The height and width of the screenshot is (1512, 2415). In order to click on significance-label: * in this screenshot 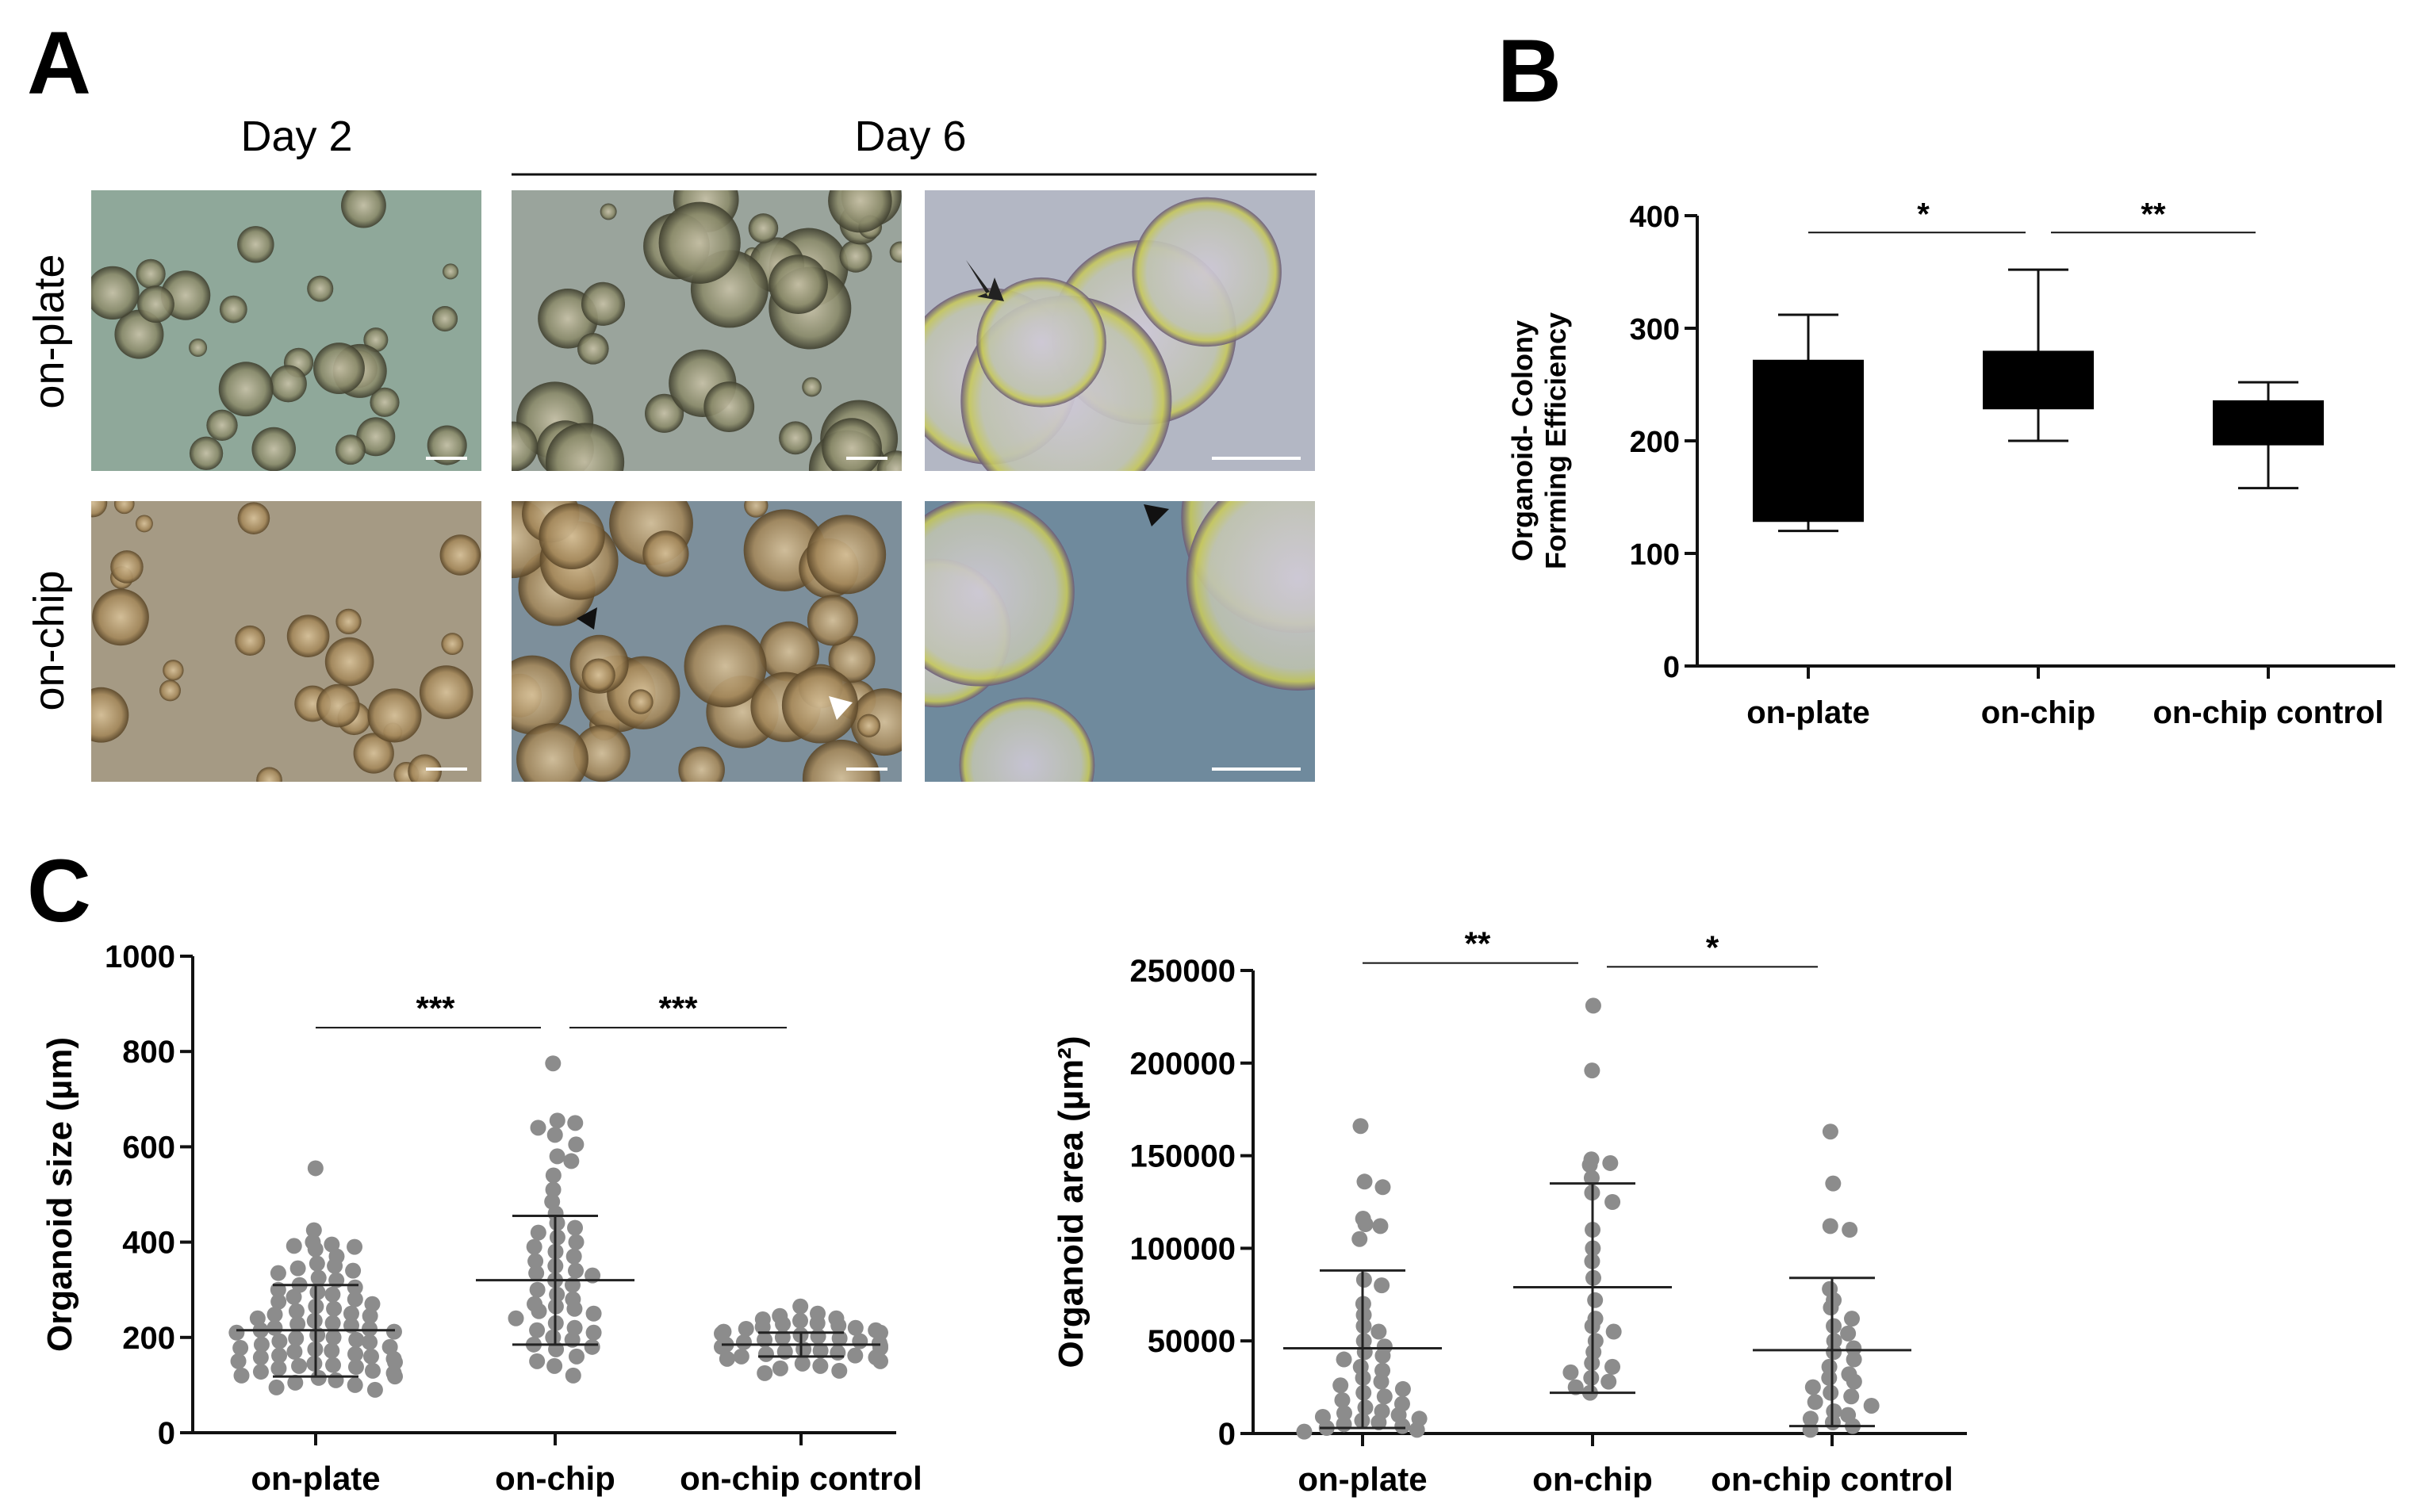, I will do `click(1924, 215)`.